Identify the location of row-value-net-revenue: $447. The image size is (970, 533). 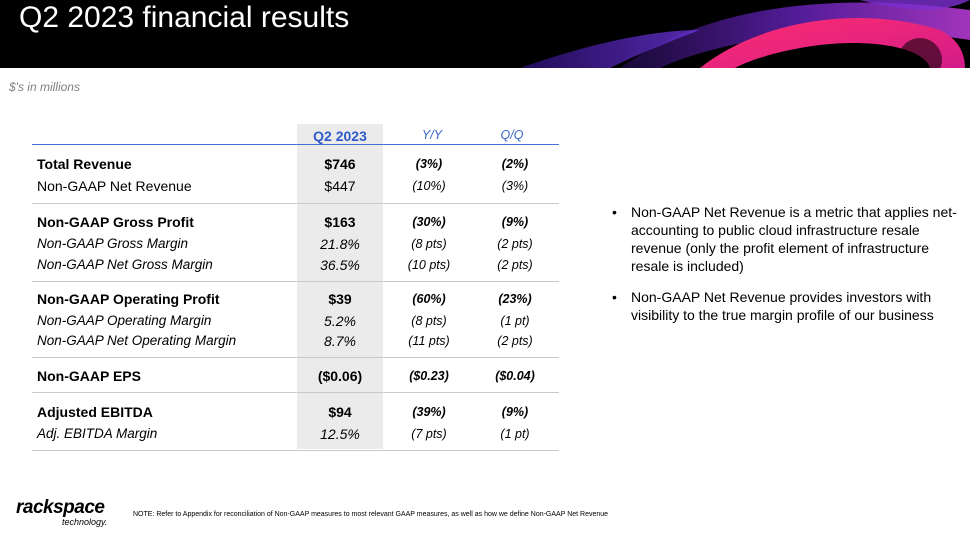
(340, 186).